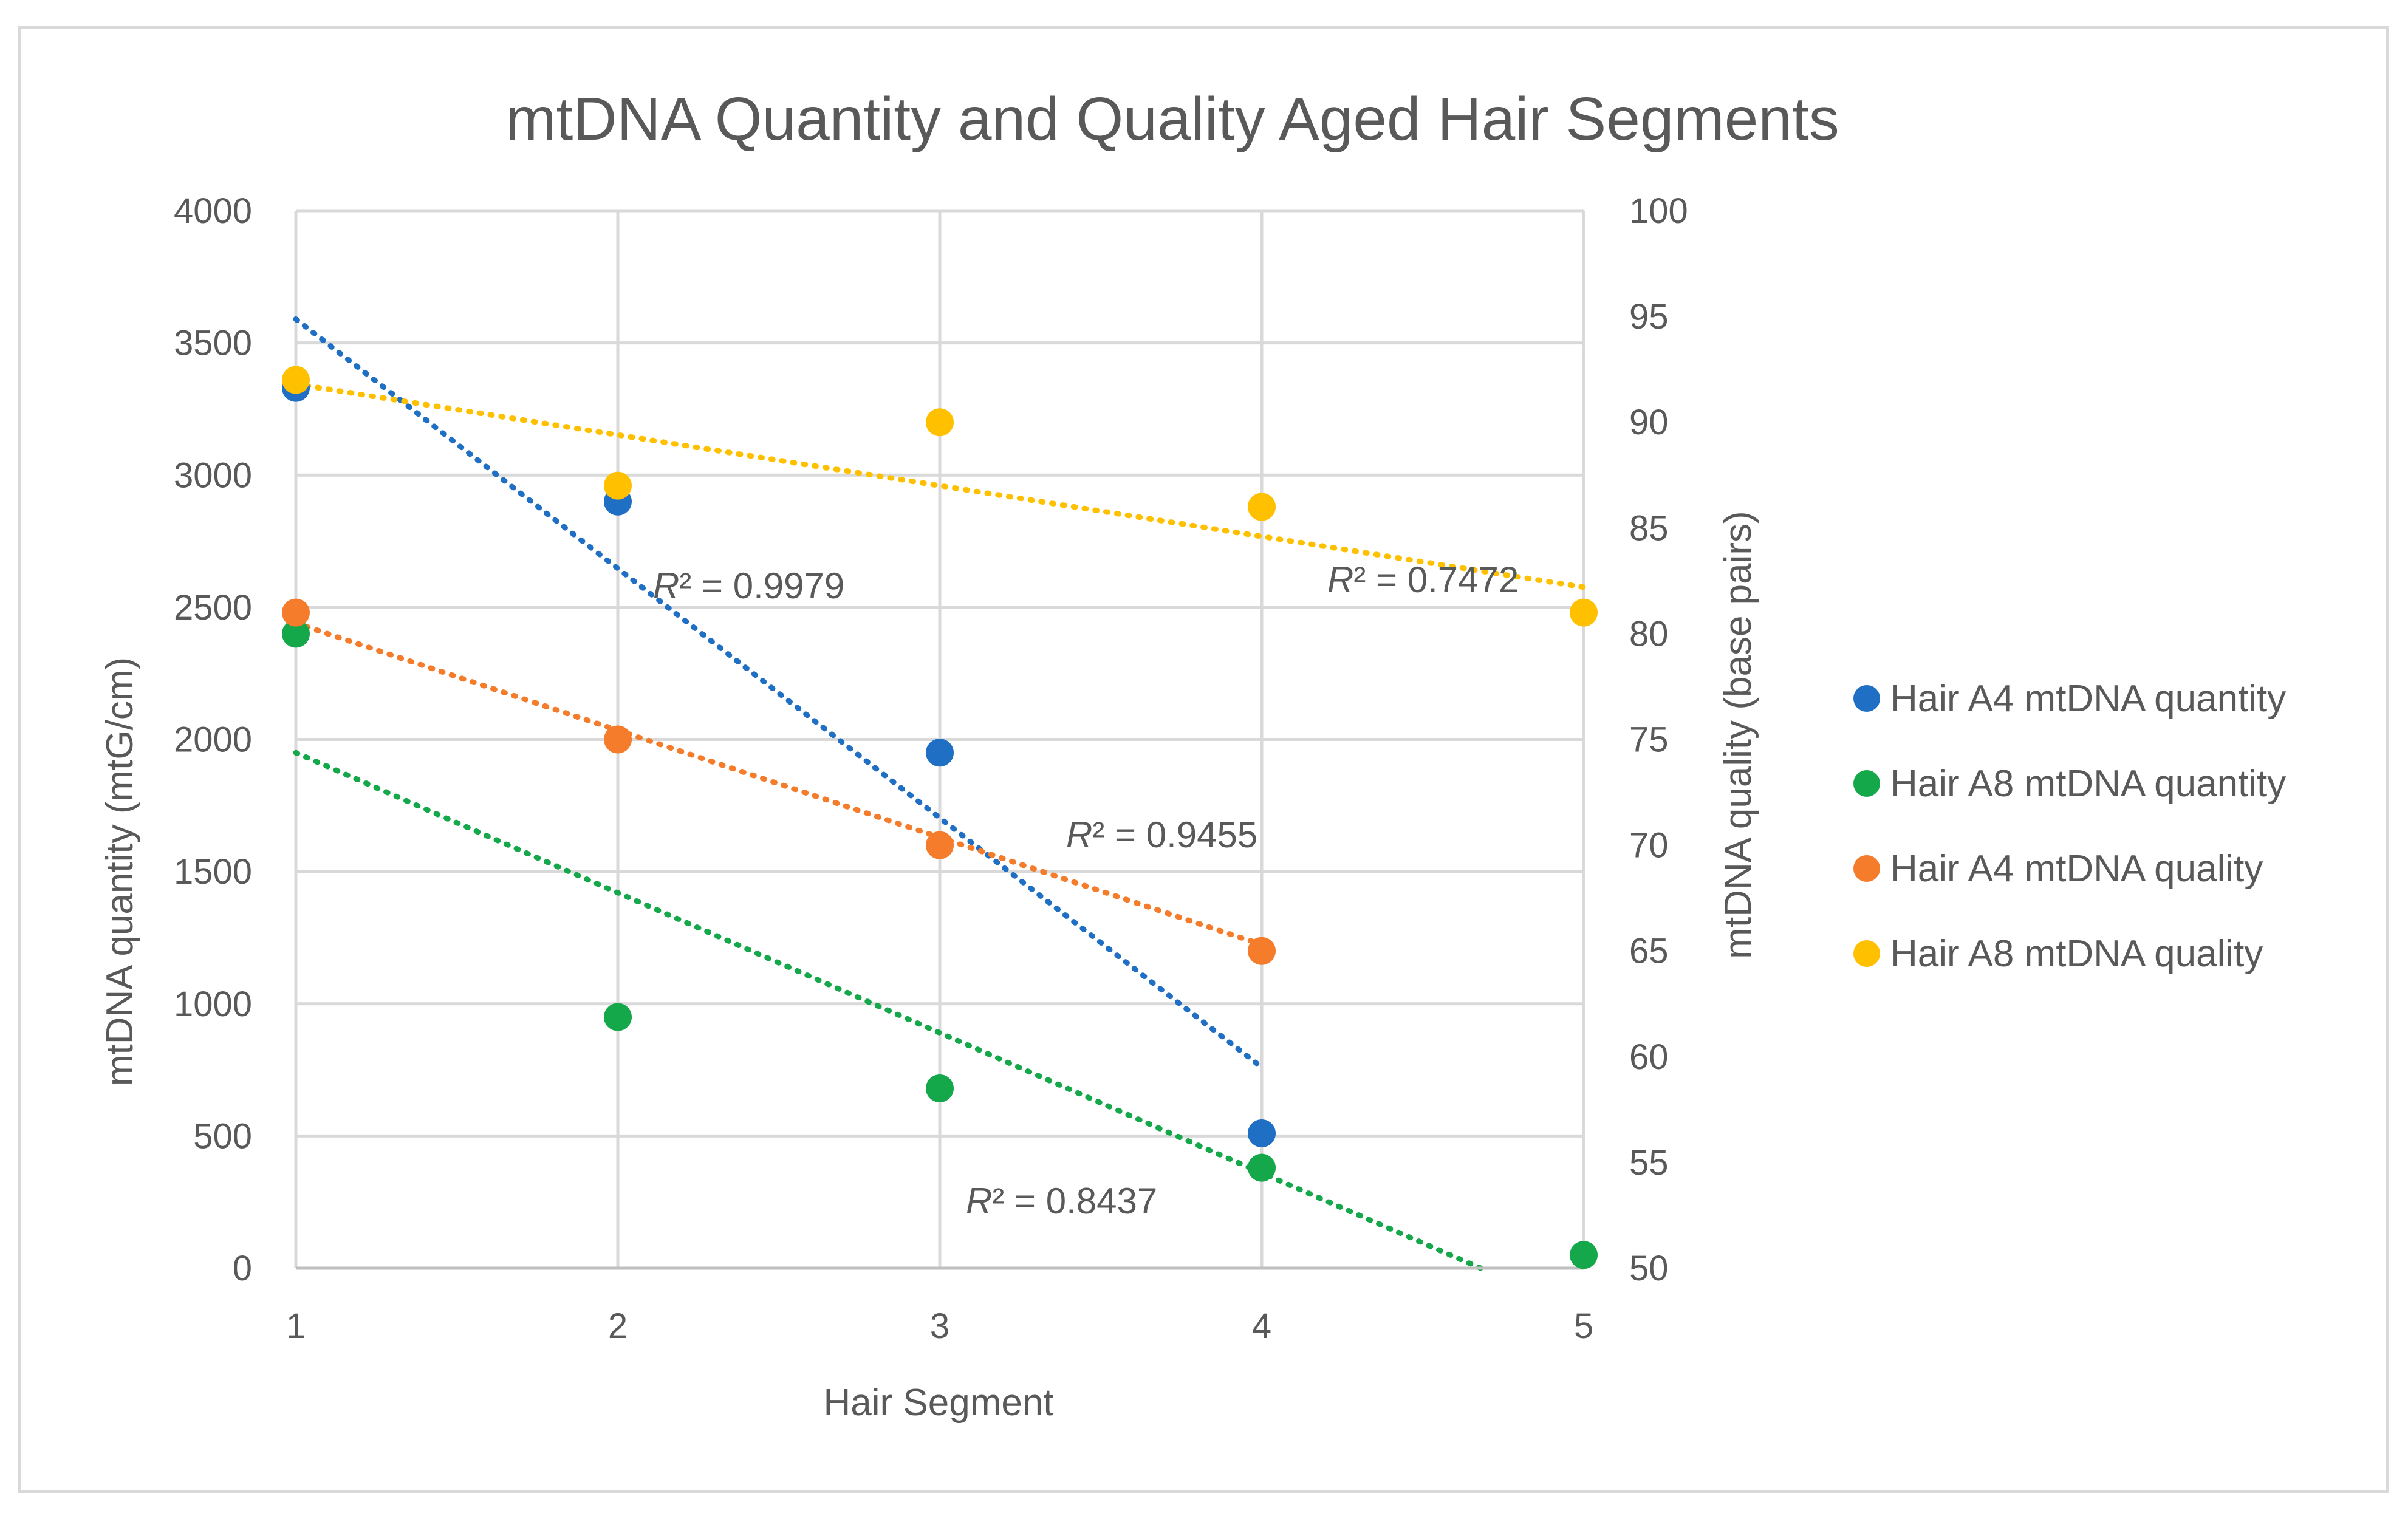 The image size is (2408, 1519). I want to click on x-tick-label: 5, so click(1583, 1326).